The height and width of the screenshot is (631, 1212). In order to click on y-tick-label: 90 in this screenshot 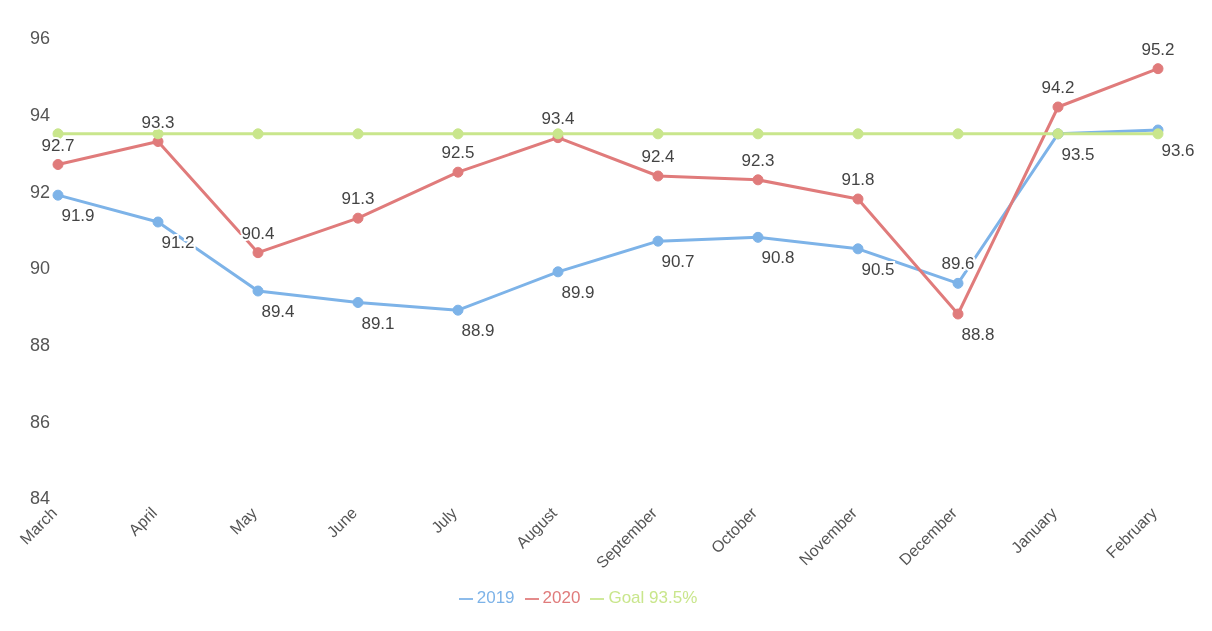, I will do `click(39, 268)`.